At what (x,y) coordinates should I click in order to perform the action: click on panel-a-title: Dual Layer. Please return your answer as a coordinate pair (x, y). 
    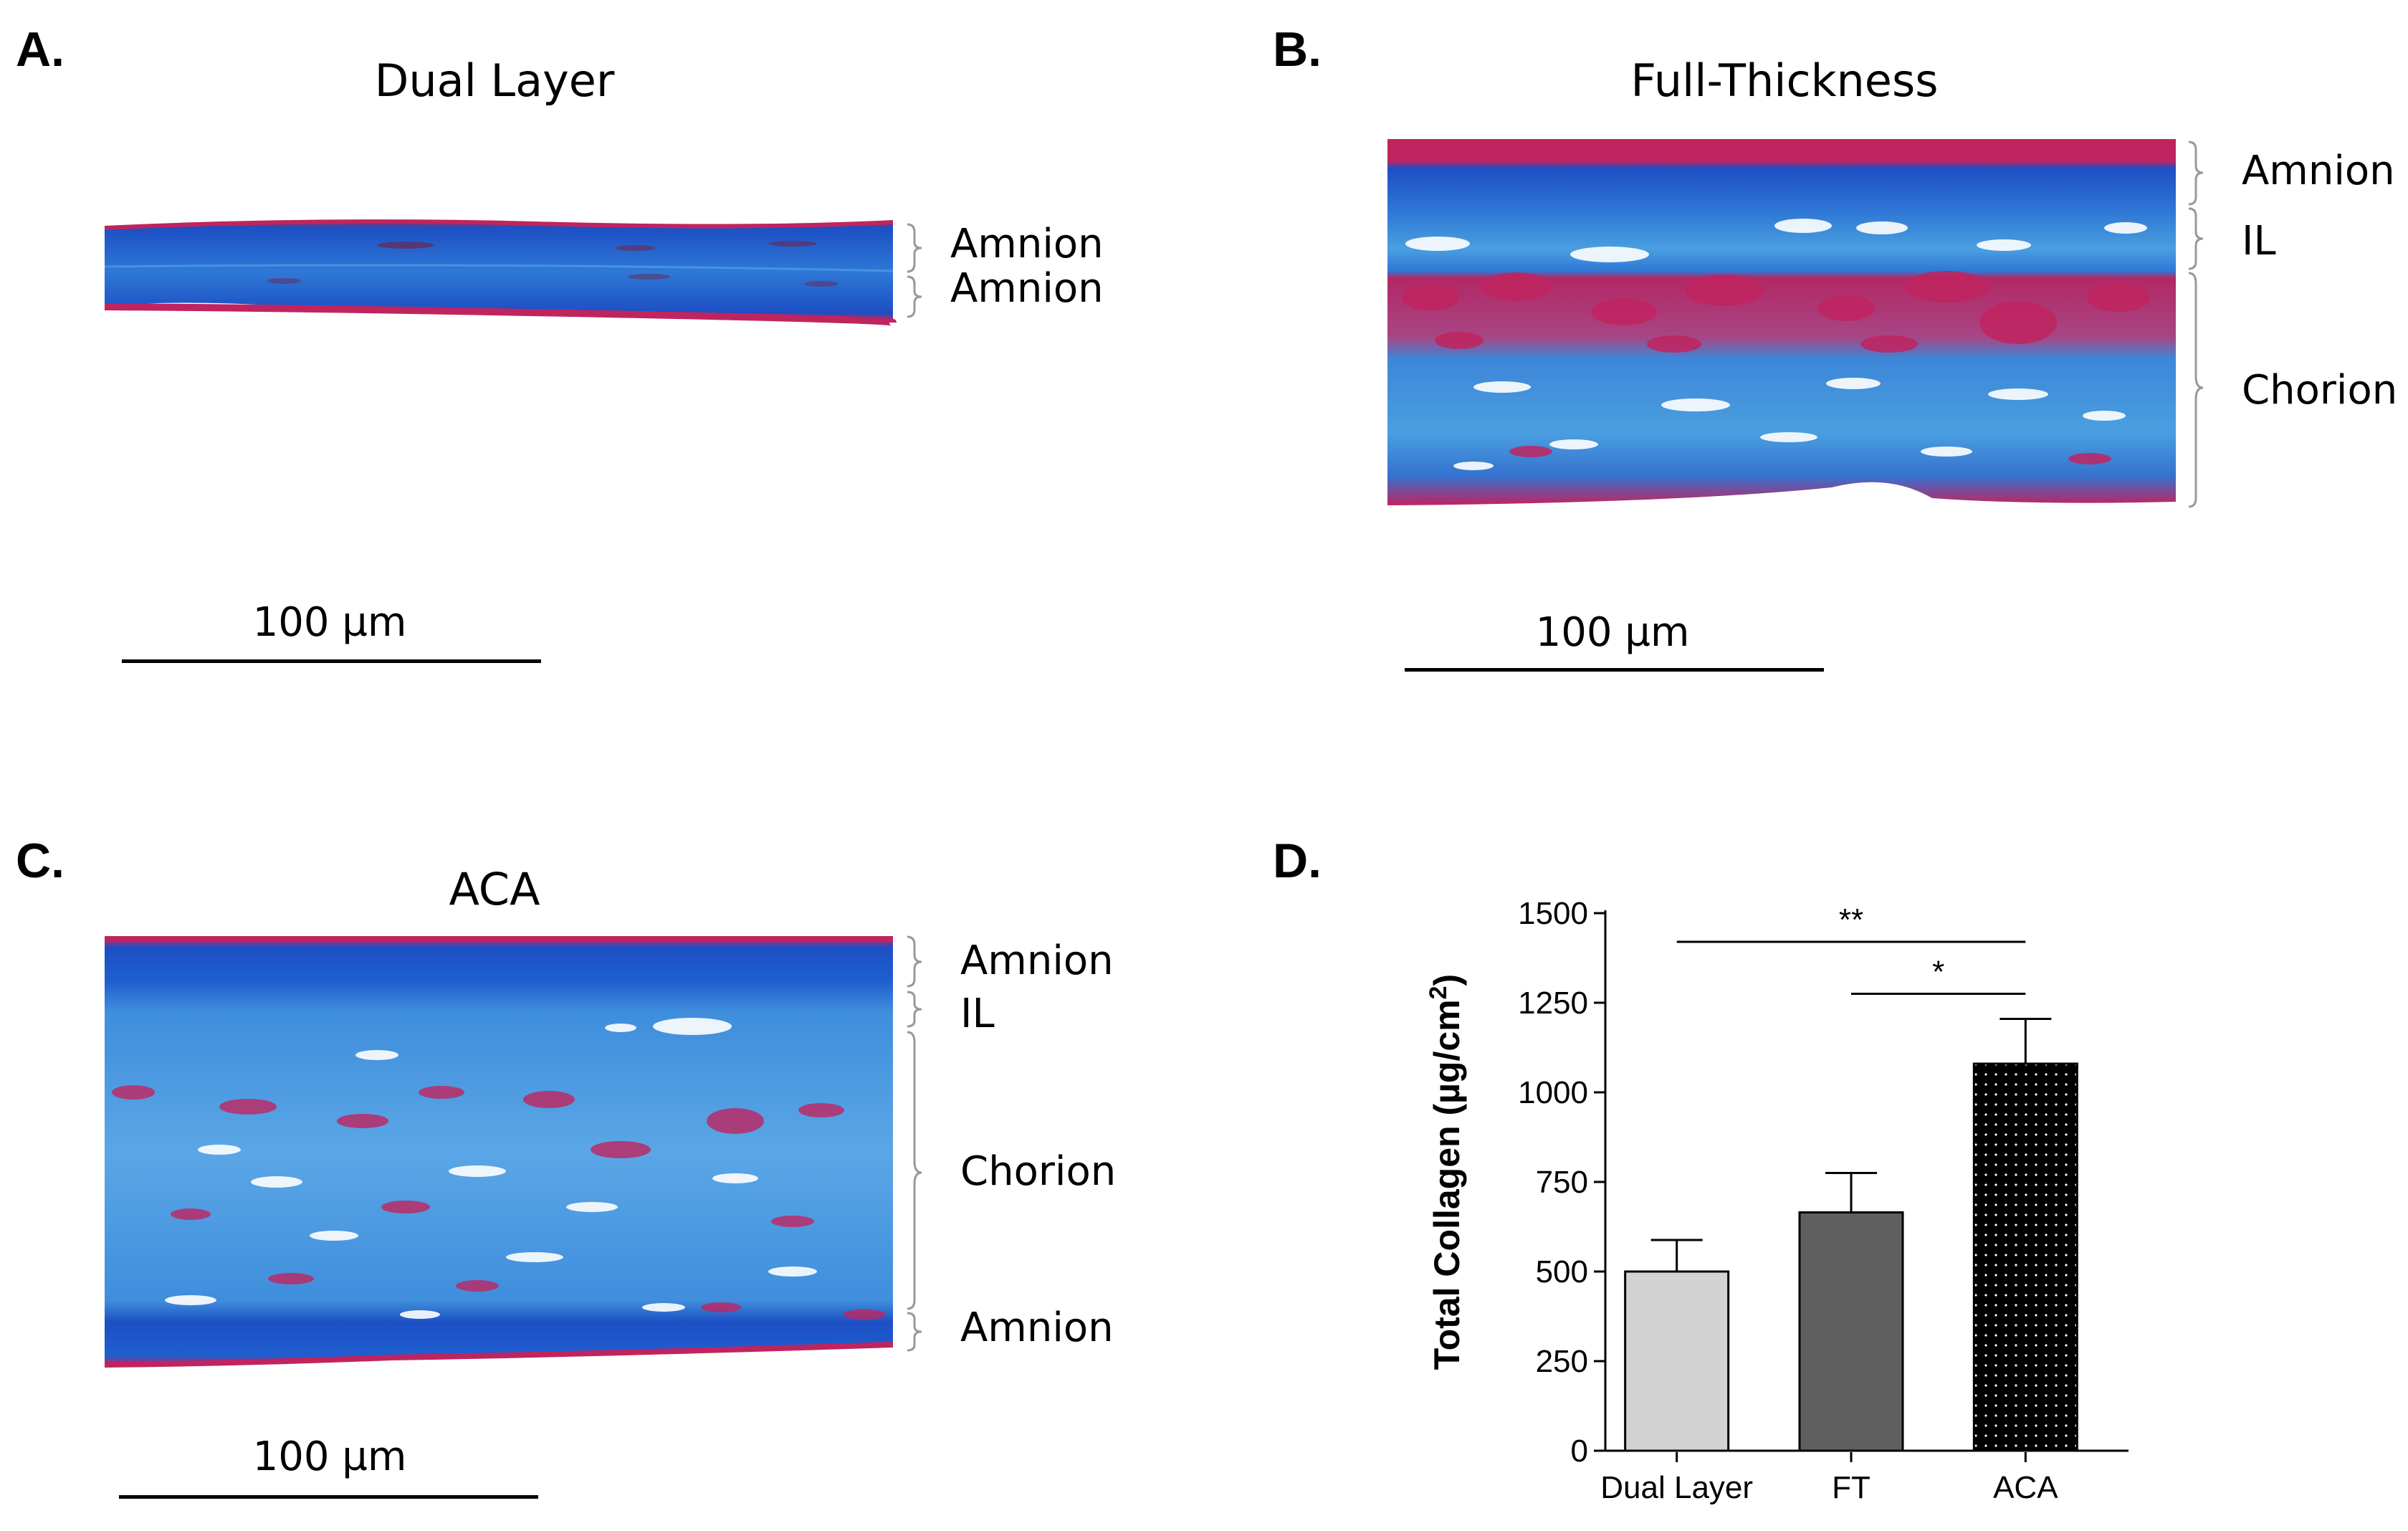
    Looking at the image, I should click on (494, 80).